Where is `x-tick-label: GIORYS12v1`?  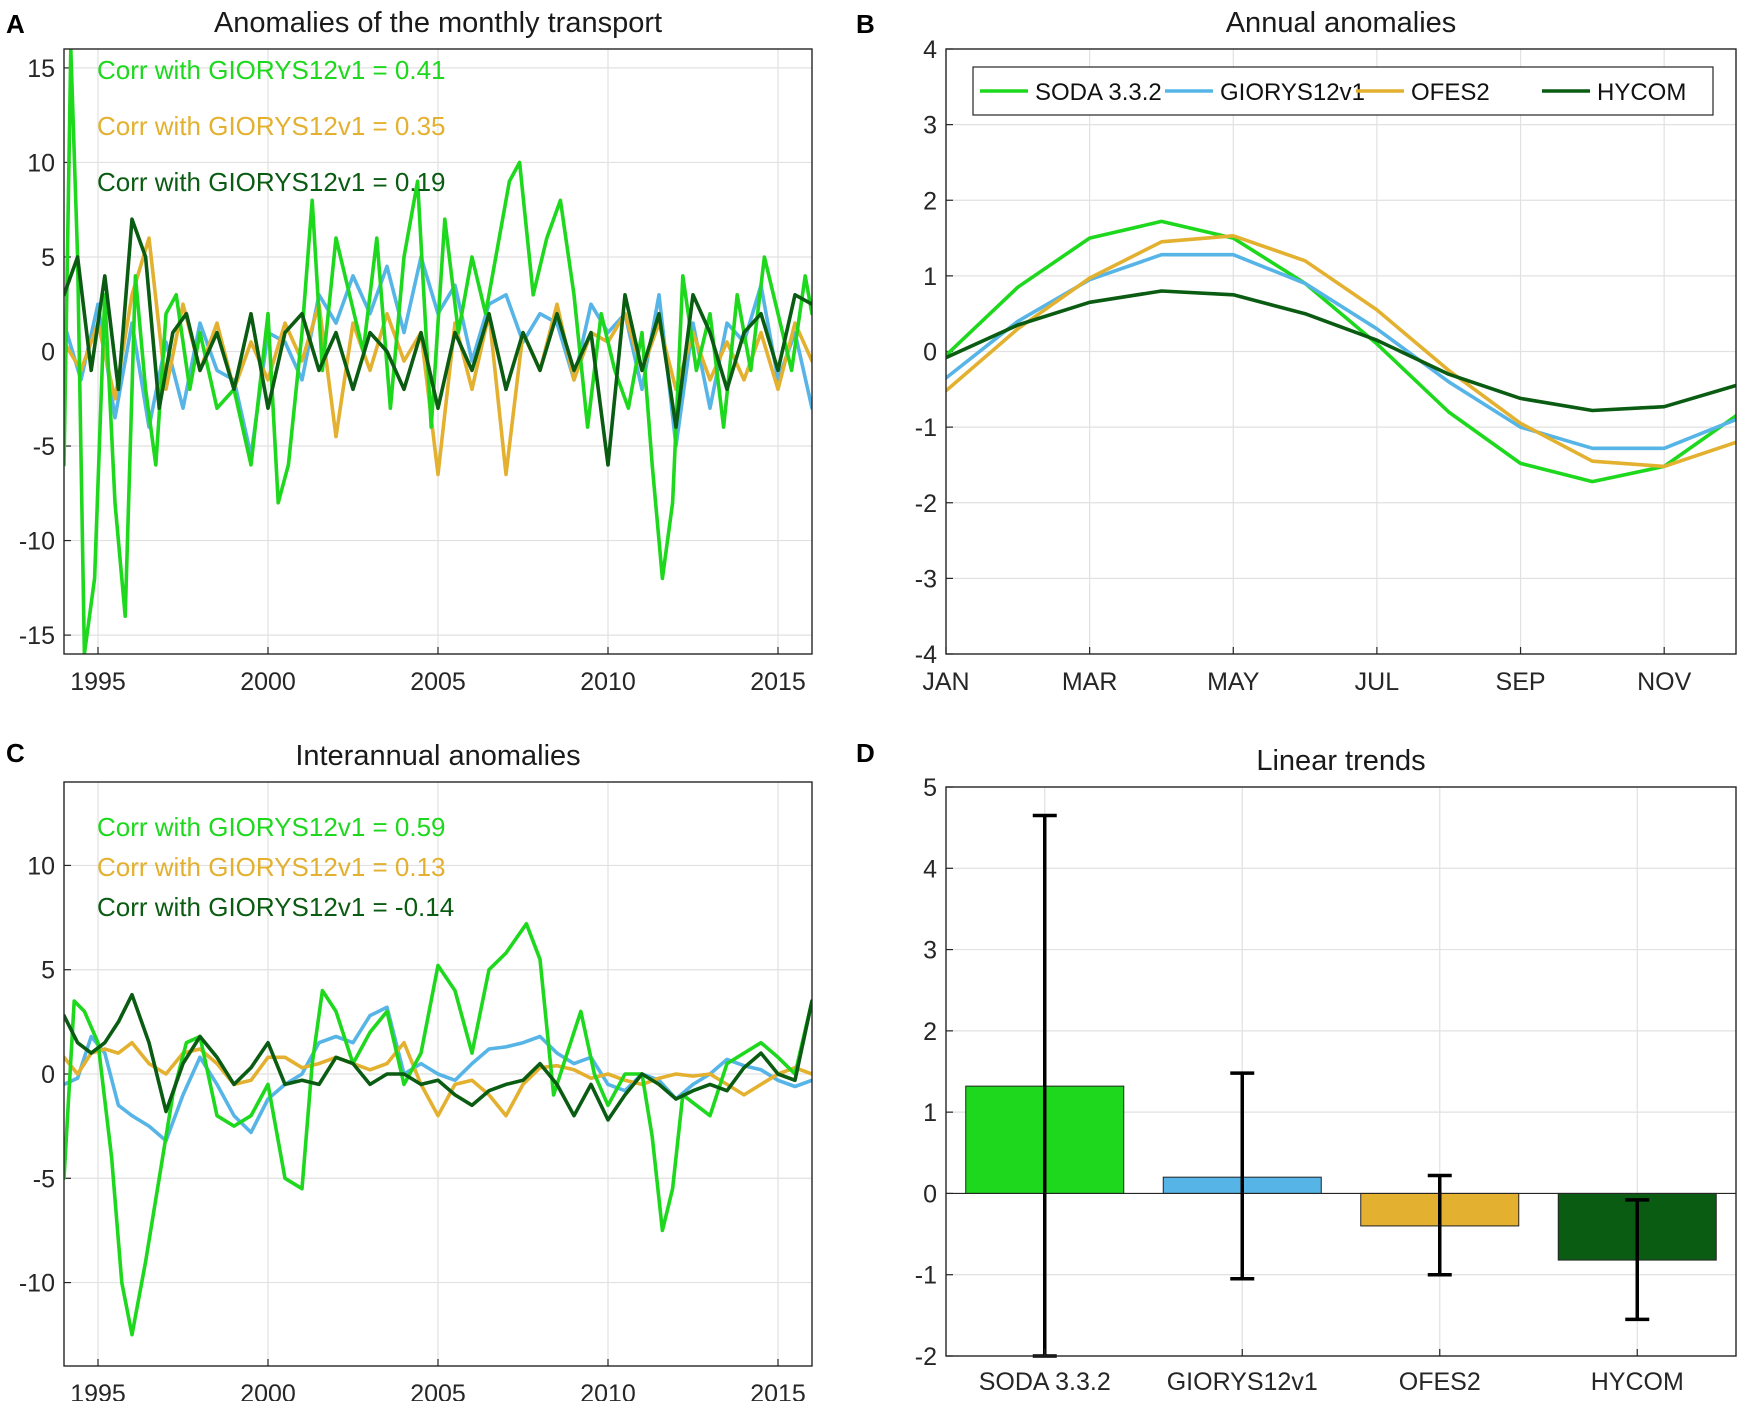
x-tick-label: GIORYS12v1 is located at coordinates (1242, 1382).